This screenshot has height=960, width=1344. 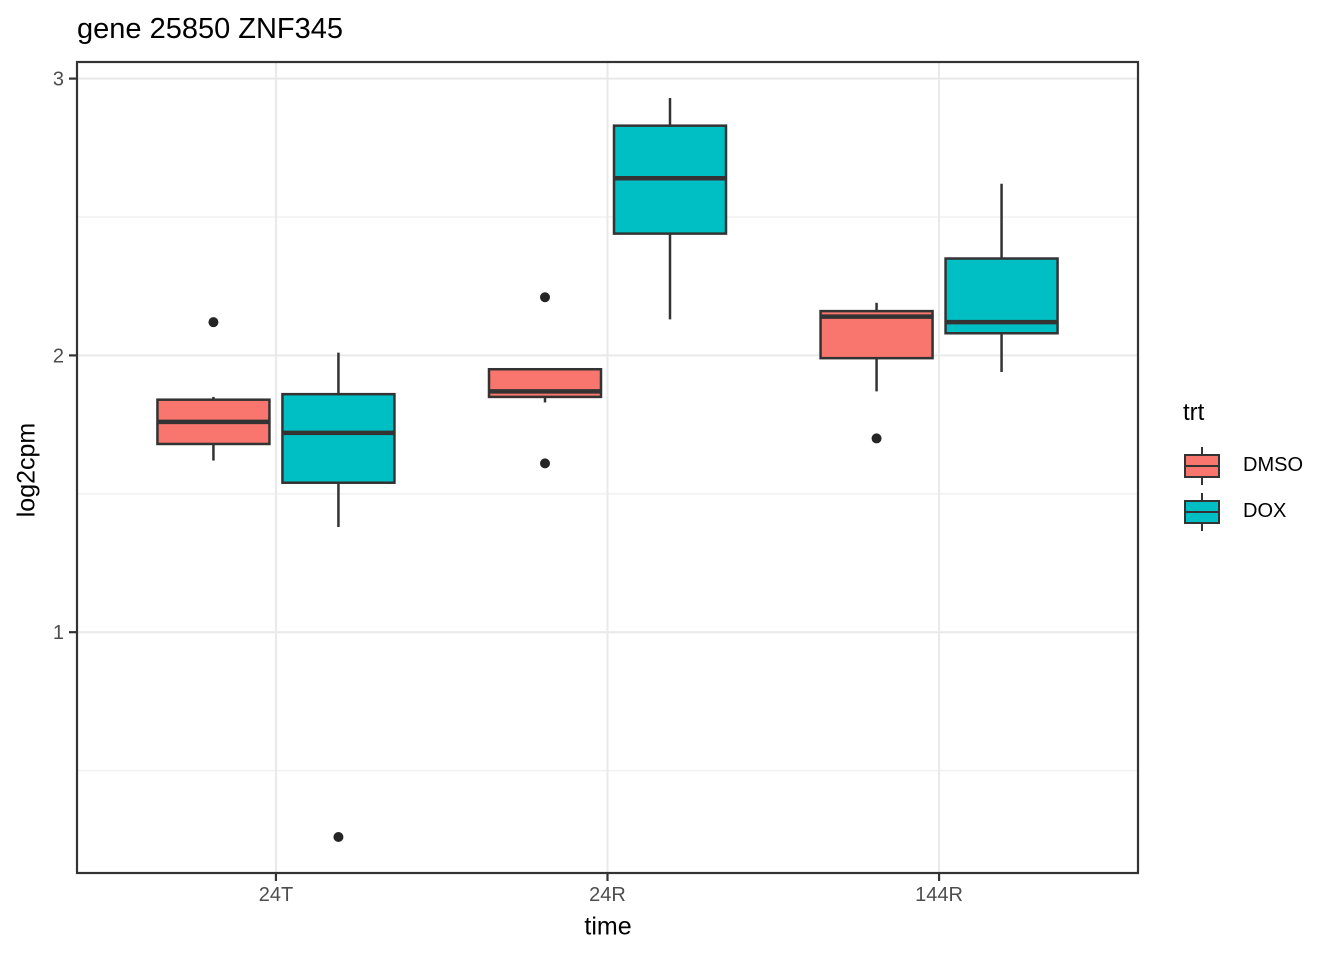 What do you see at coordinates (58, 356) in the screenshot?
I see `y-tick-label-2: 2` at bounding box center [58, 356].